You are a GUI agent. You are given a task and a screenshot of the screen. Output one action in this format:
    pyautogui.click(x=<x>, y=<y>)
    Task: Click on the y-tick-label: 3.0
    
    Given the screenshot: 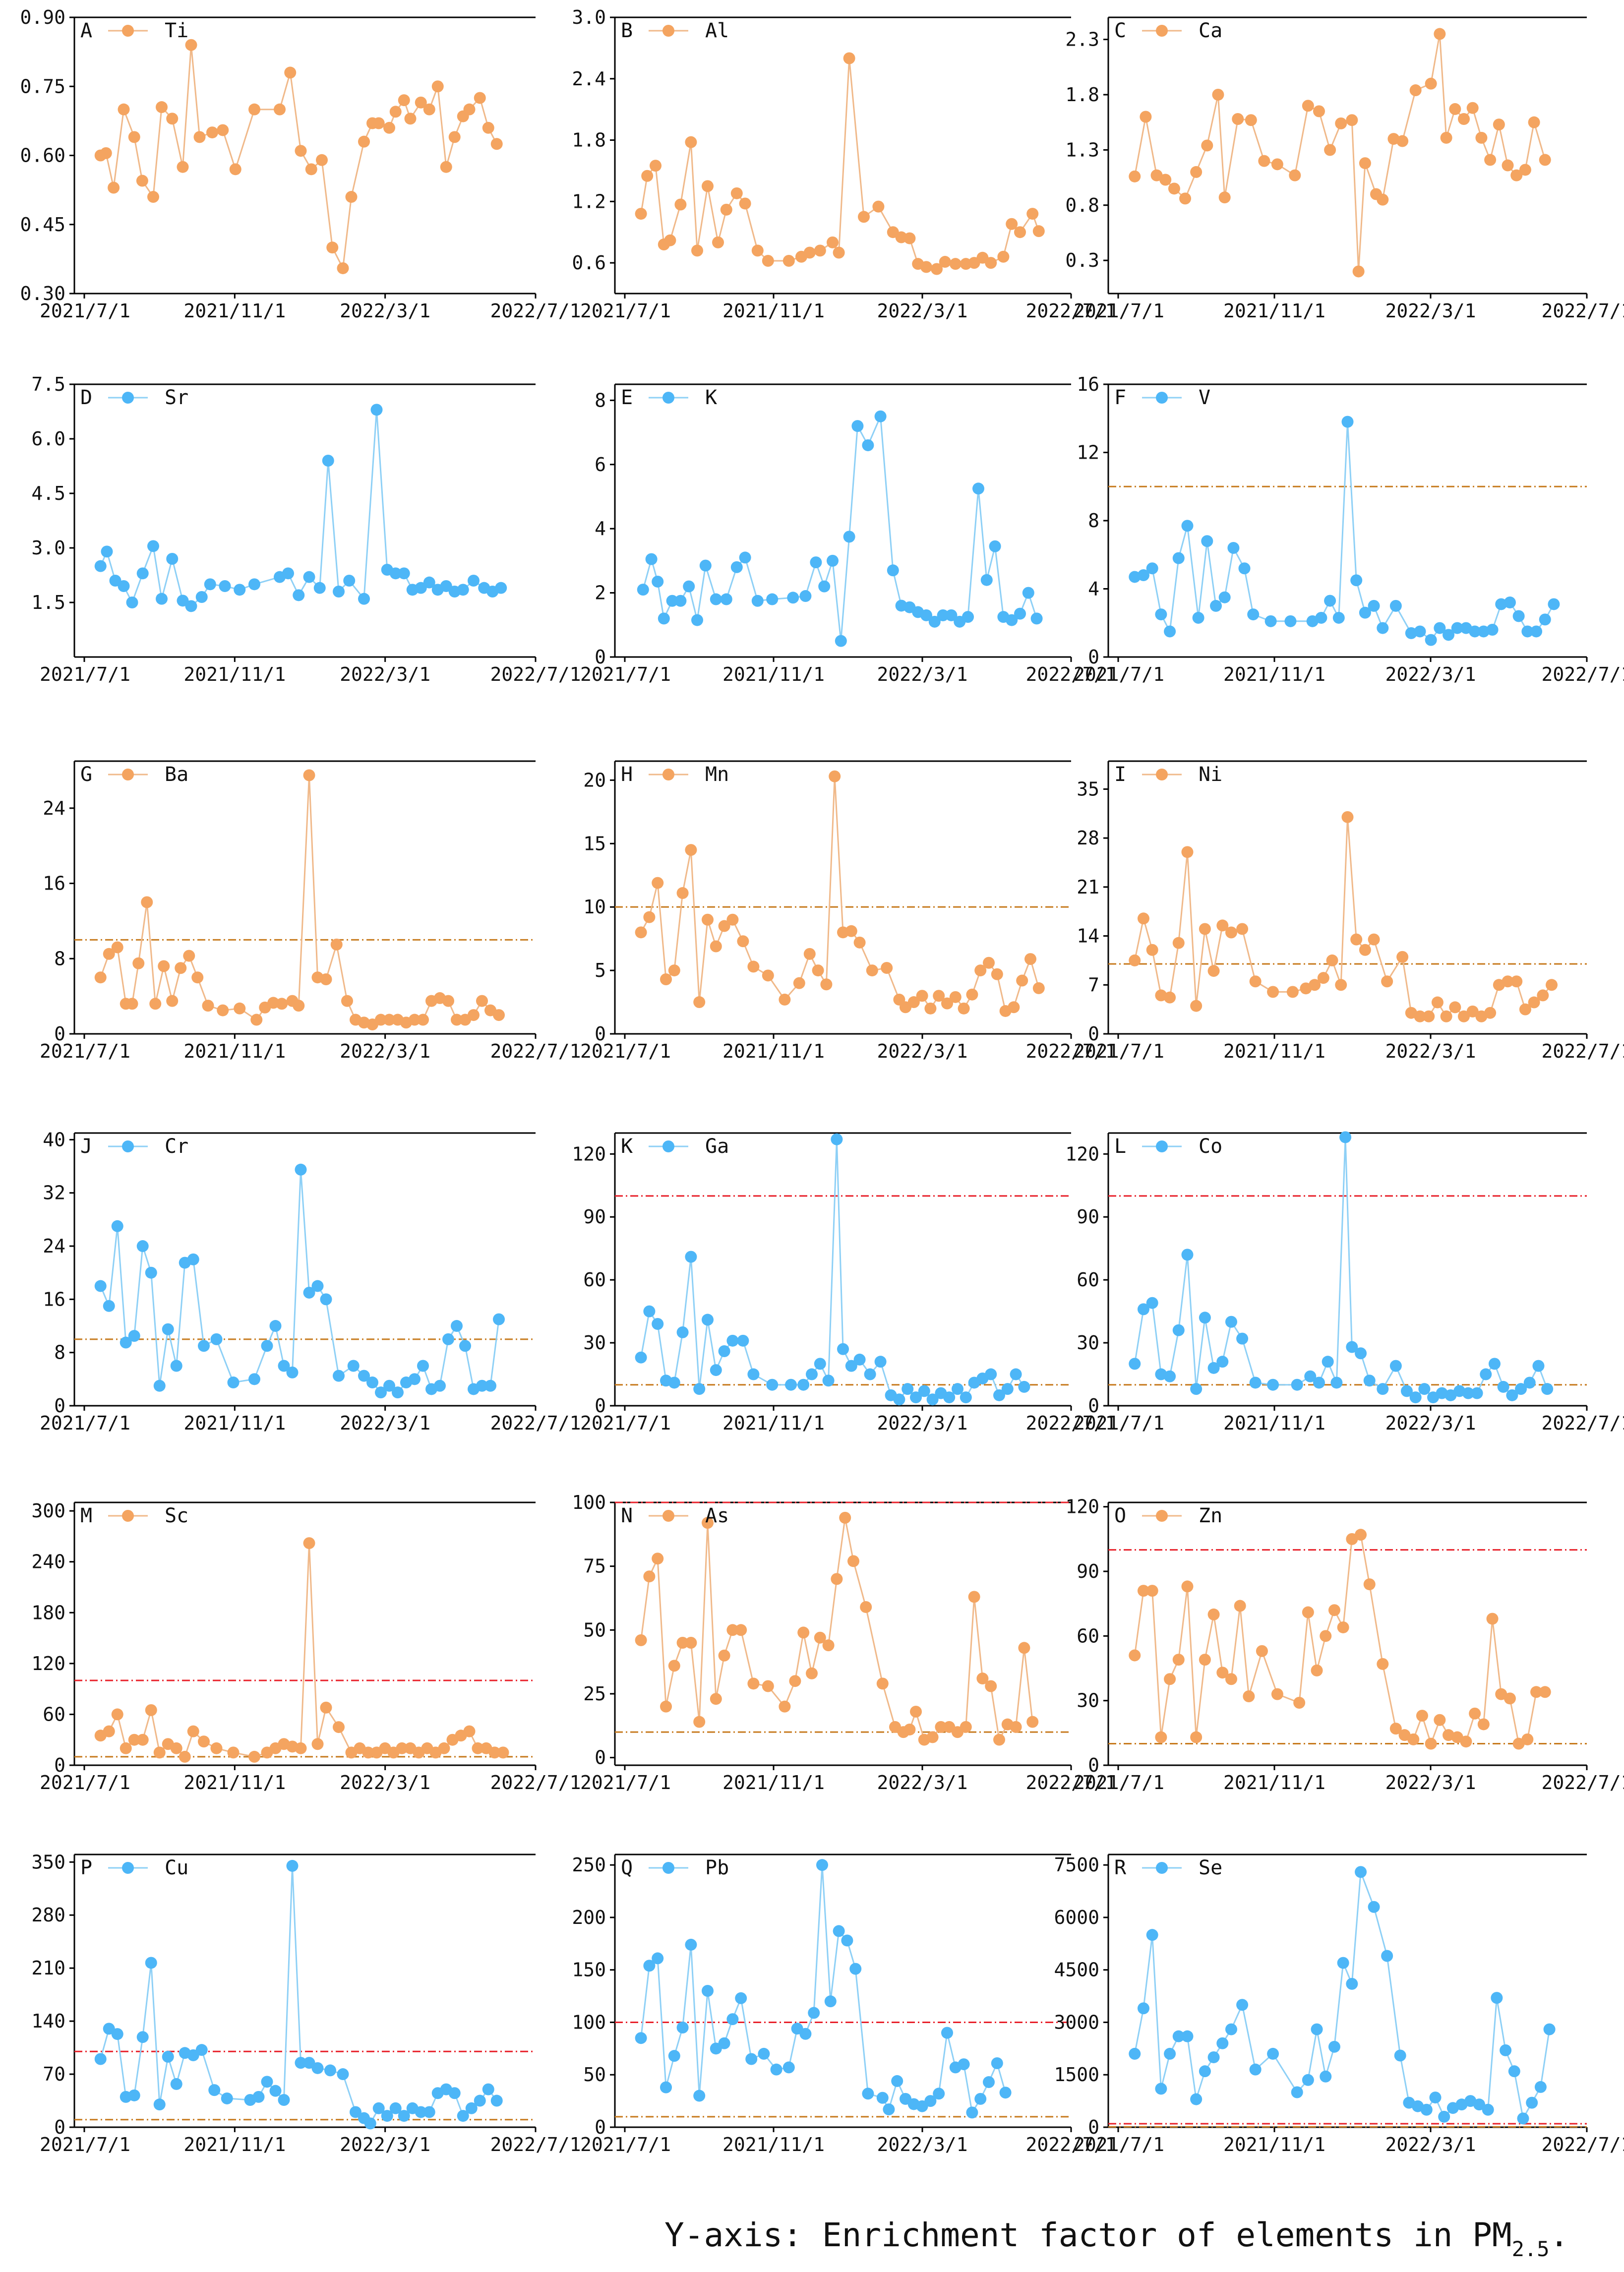 What is the action you would take?
    pyautogui.click(x=48, y=548)
    